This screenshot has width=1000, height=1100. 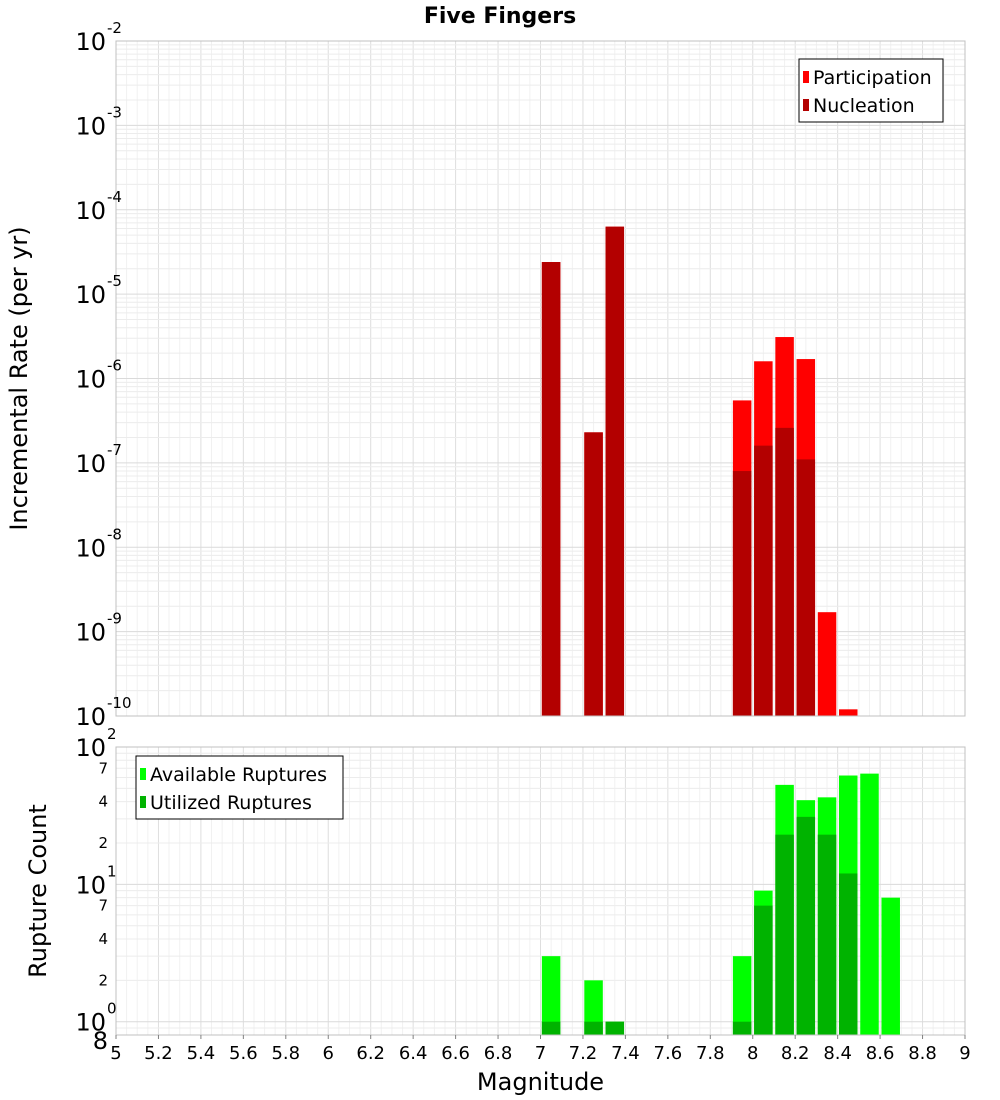 What do you see at coordinates (158, 1053) in the screenshot?
I see `x-tick-label: 5.2` at bounding box center [158, 1053].